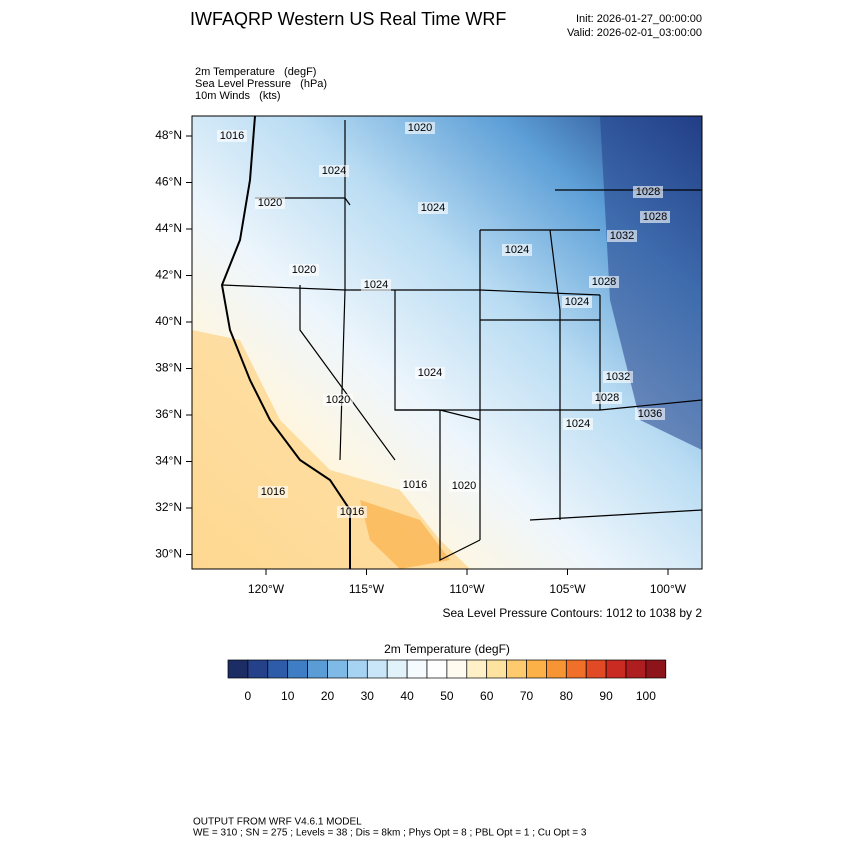 This screenshot has width=850, height=855. What do you see at coordinates (634, 33) in the screenshot?
I see `valid-time: Valid: 2026-02-01_03:00:00` at bounding box center [634, 33].